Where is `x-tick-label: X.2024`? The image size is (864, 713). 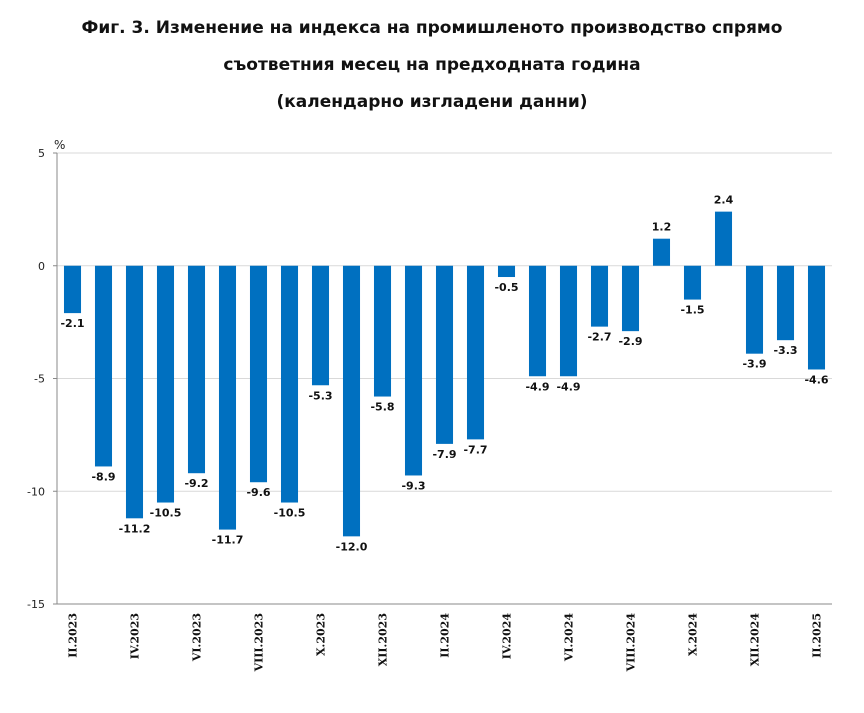
x-tick-label: X.2024 is located at coordinates (693, 634).